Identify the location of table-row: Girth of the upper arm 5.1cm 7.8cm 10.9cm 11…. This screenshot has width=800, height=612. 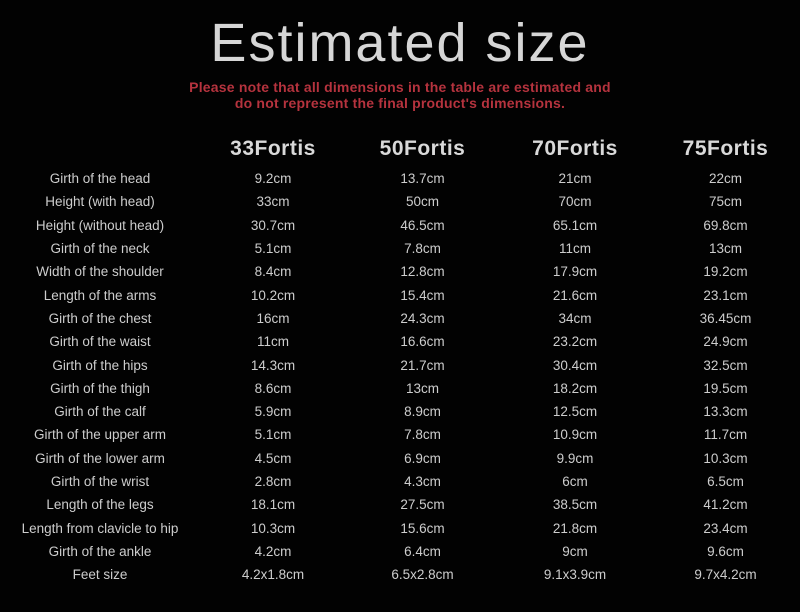
(400, 434).